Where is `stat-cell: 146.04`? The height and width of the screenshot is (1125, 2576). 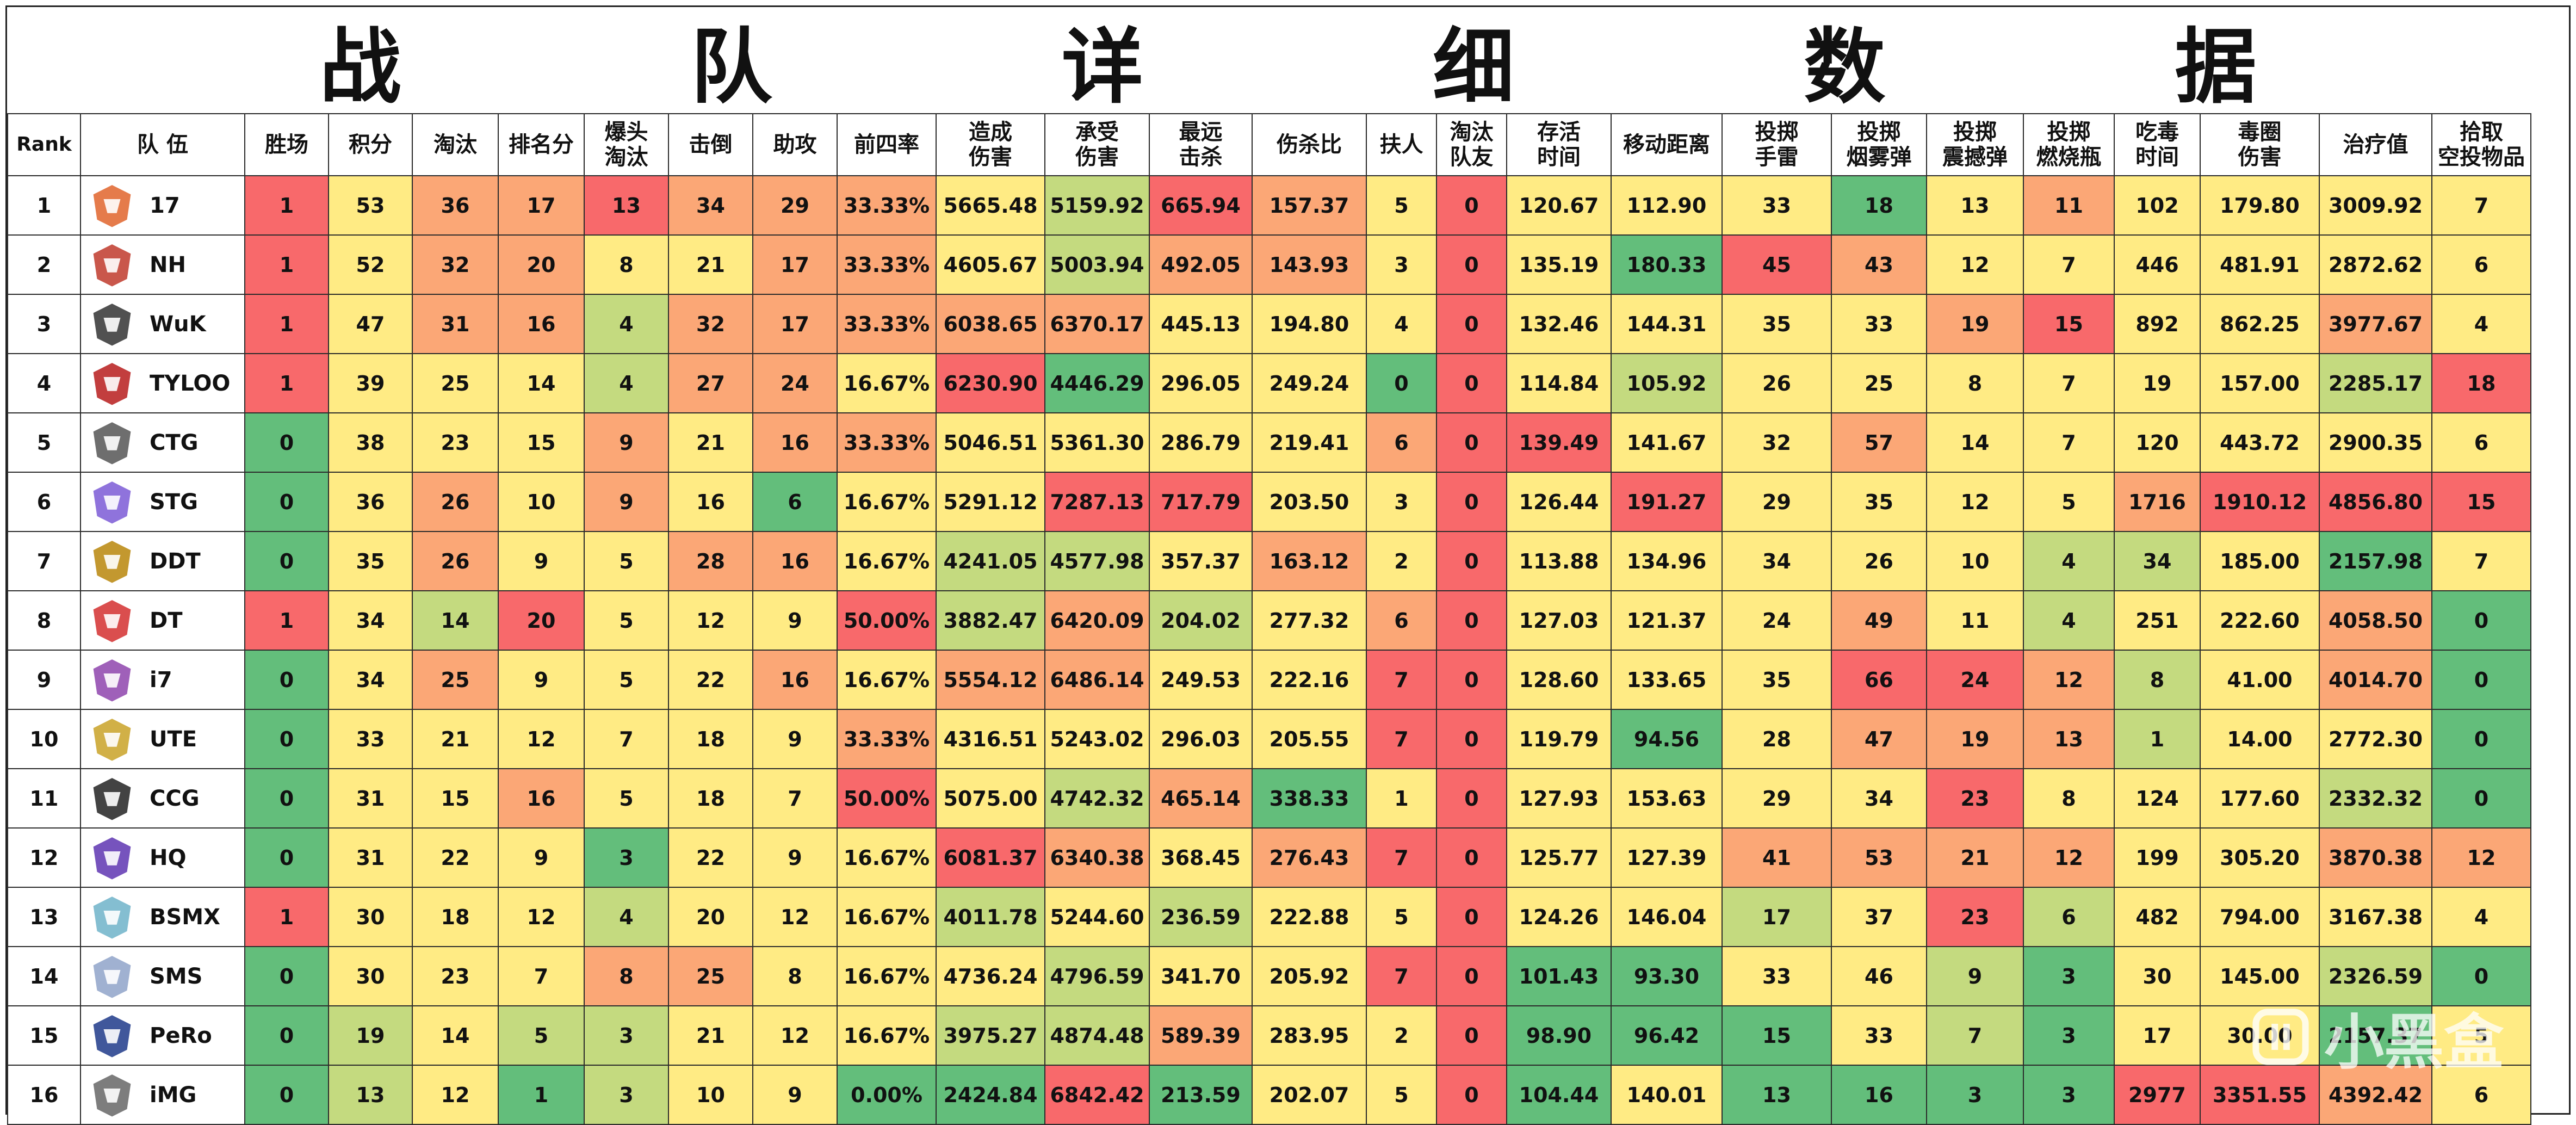 stat-cell: 146.04 is located at coordinates (1667, 917).